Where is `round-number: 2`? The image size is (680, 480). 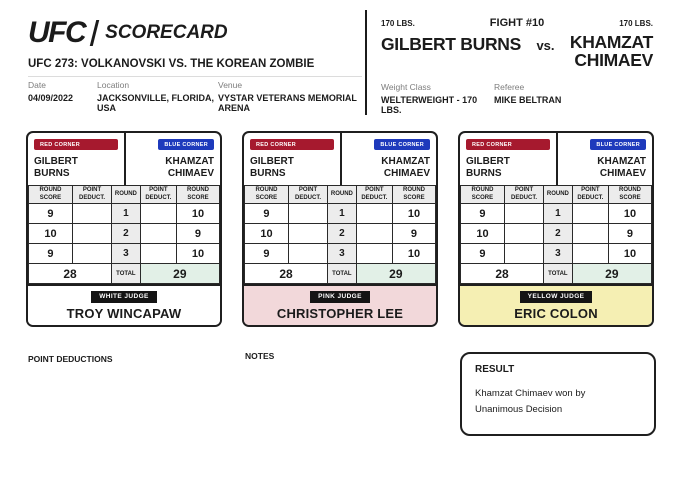
round-number: 2 is located at coordinates (126, 233).